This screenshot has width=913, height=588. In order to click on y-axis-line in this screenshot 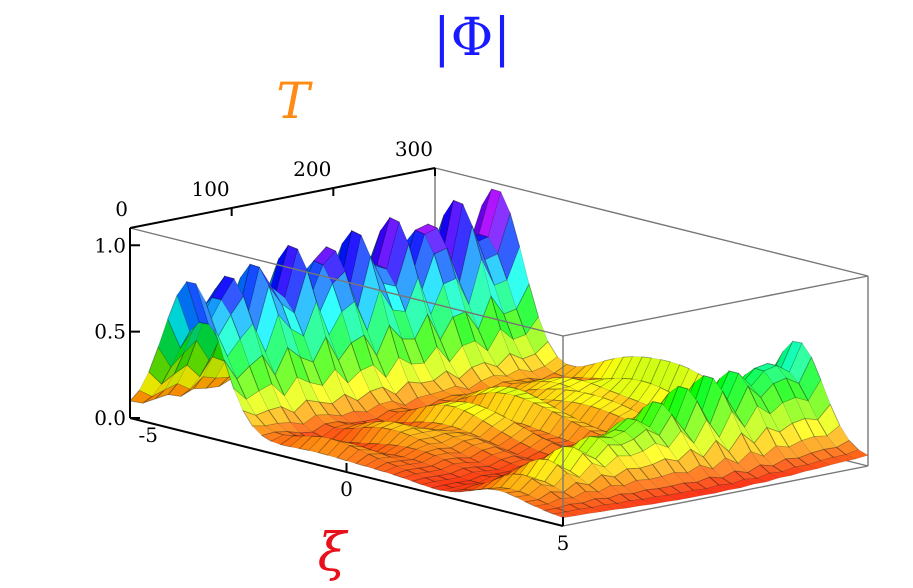, I will do `click(282, 198)`.